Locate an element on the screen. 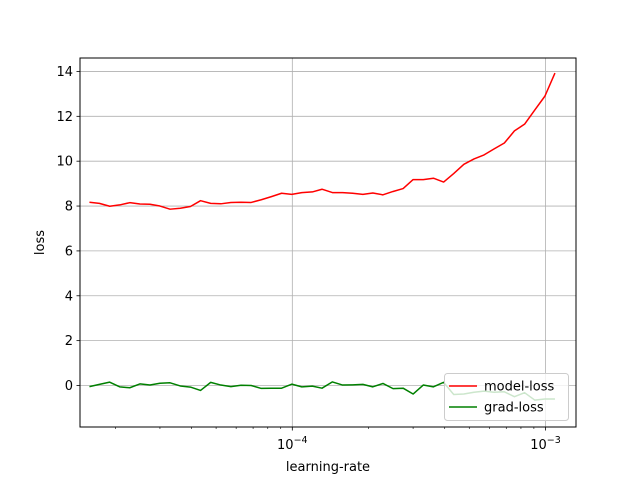  y-tick-label: 14 is located at coordinates (64, 72).